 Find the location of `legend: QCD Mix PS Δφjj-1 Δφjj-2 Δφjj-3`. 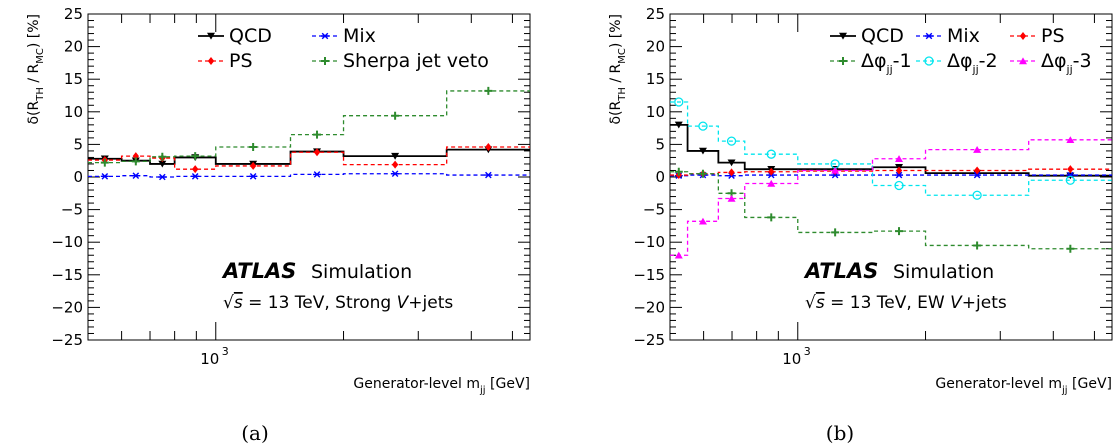

legend: QCD Mix PS Δφjj-1 Δφjj-2 Δφjj-3 is located at coordinates (961, 50).